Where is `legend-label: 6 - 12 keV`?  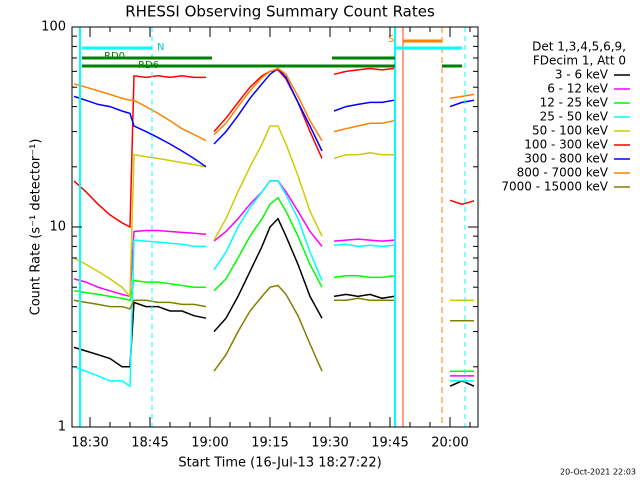 legend-label: 6 - 12 keV is located at coordinates (578, 89).